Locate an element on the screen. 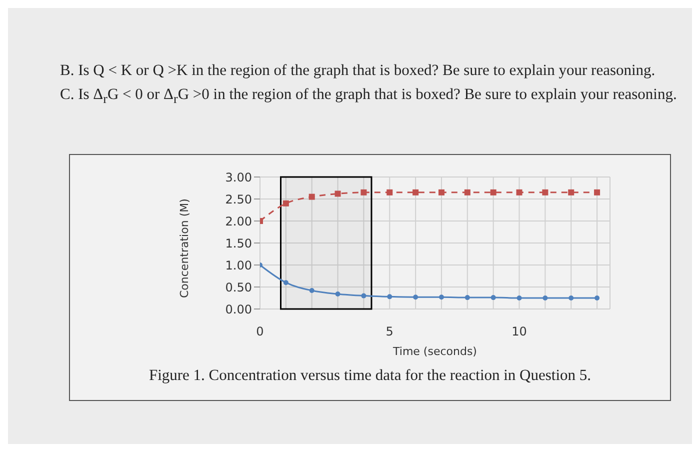  y-tick-label: 2.00 is located at coordinates (238, 221).